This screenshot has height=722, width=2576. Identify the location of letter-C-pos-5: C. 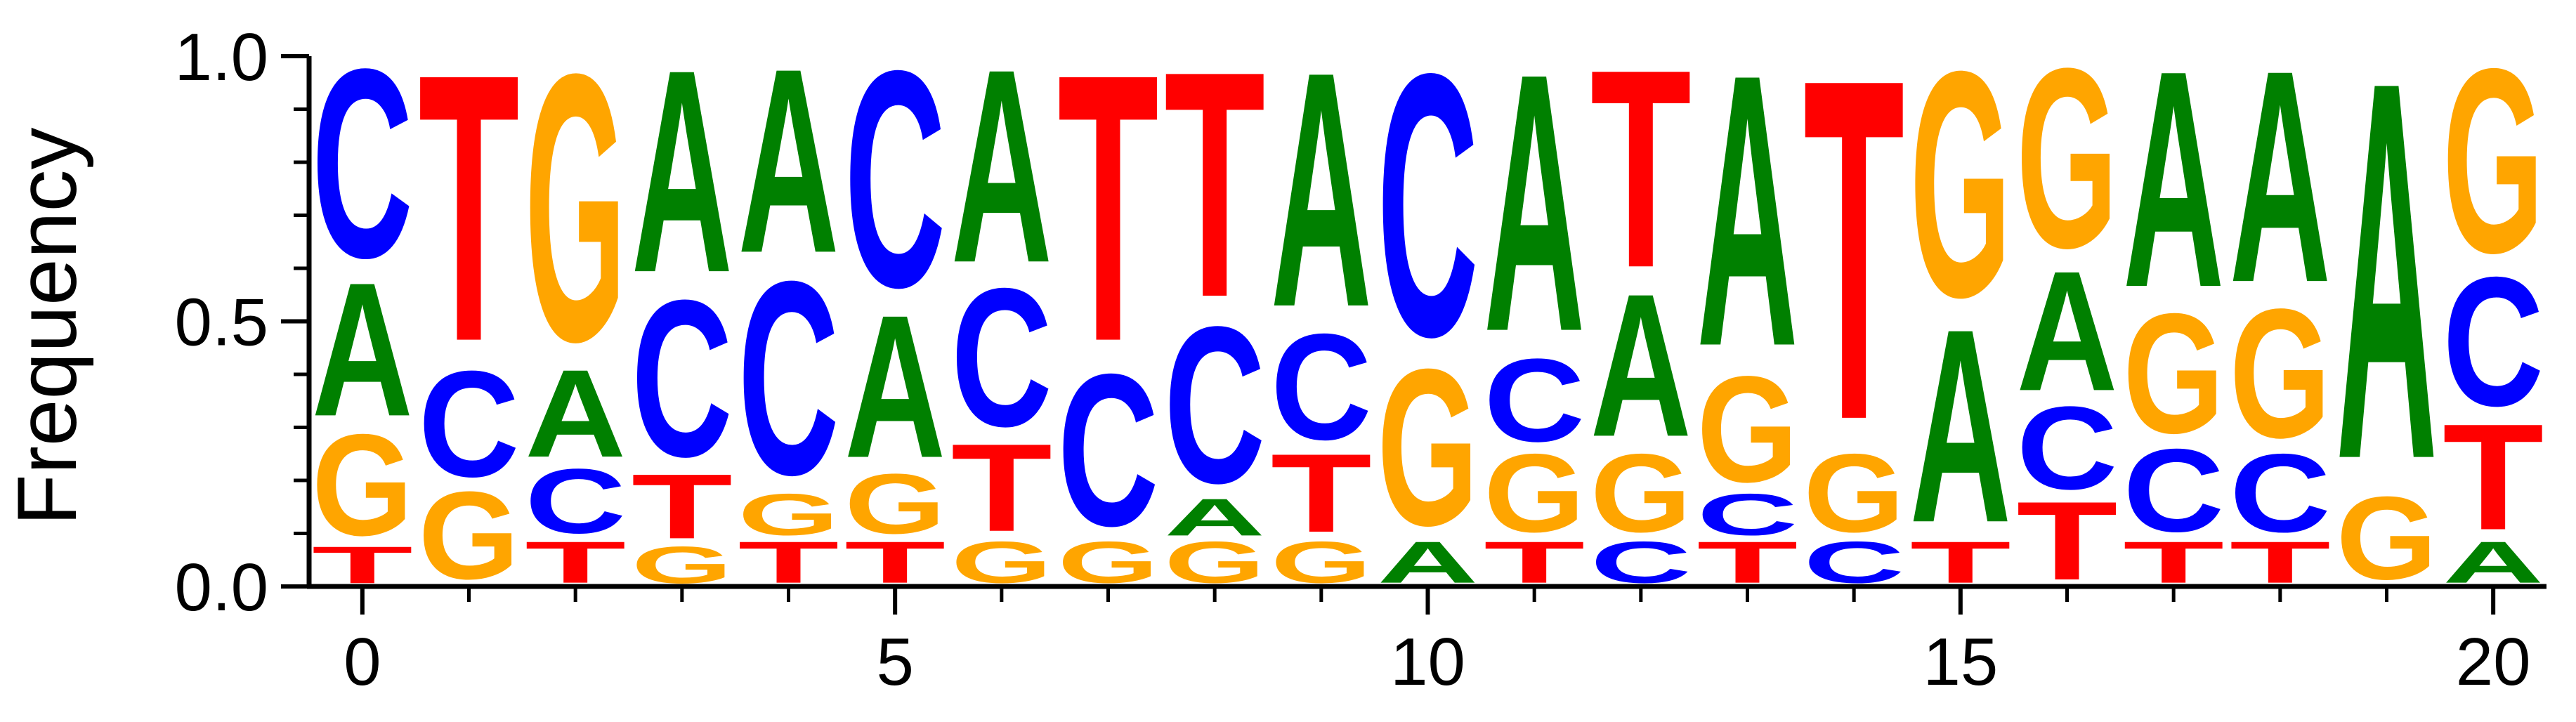
(895, 179).